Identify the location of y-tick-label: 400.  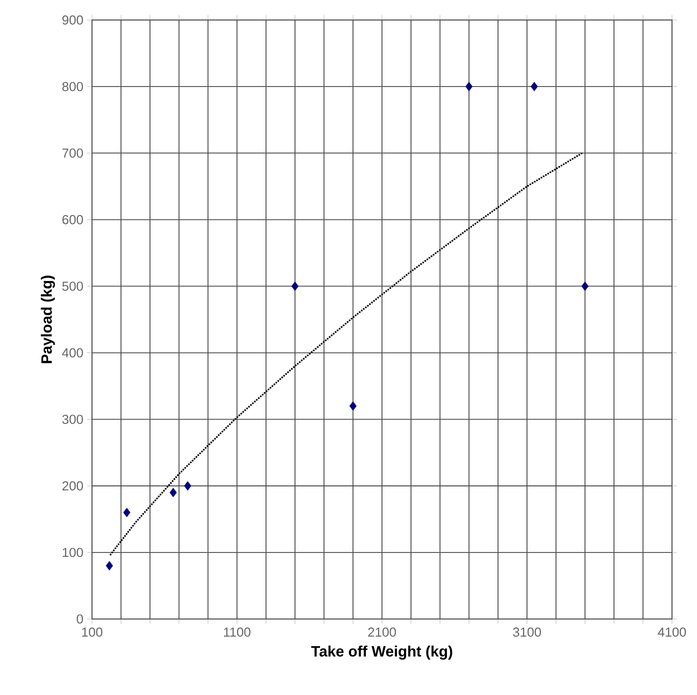
(72, 353).